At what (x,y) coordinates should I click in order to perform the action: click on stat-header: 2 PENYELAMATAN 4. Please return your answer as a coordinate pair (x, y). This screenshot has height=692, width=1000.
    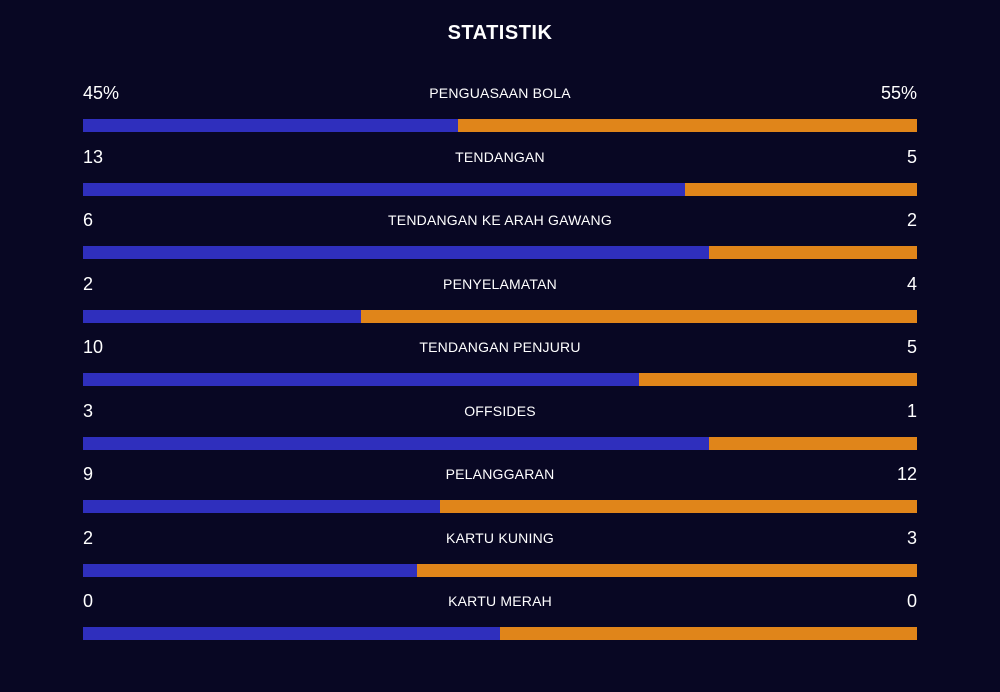
    Looking at the image, I should click on (500, 284).